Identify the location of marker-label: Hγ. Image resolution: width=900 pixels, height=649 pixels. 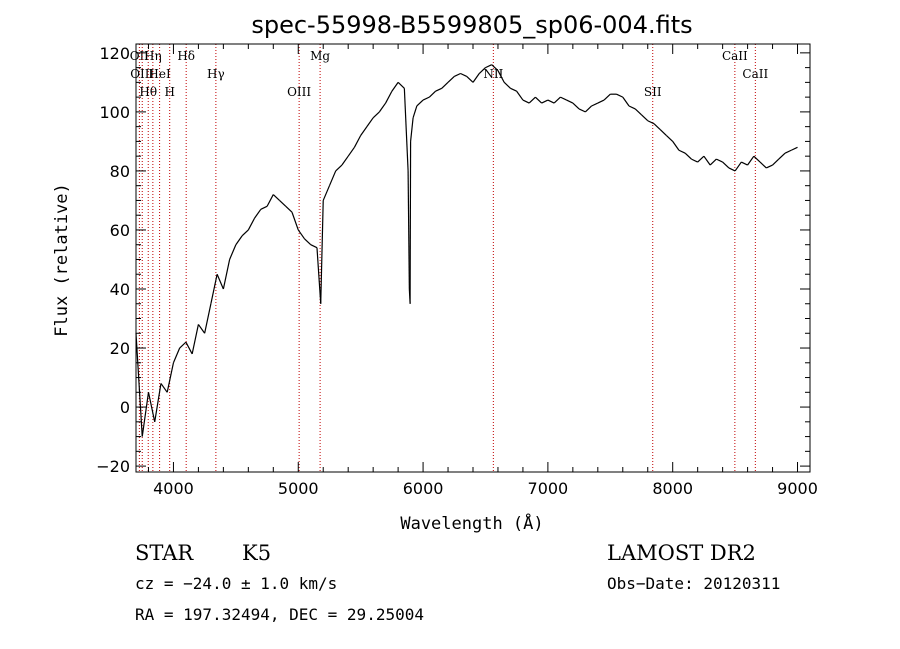
(216, 74).